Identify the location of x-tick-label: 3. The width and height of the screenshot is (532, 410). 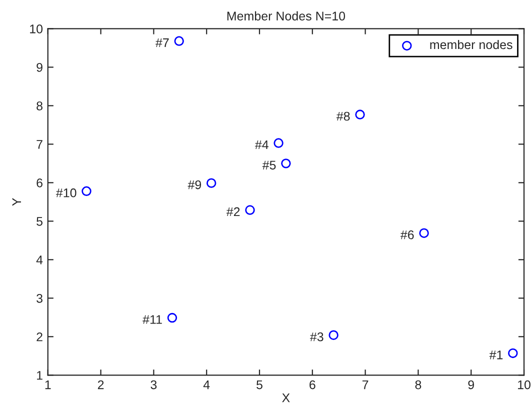
(153, 385).